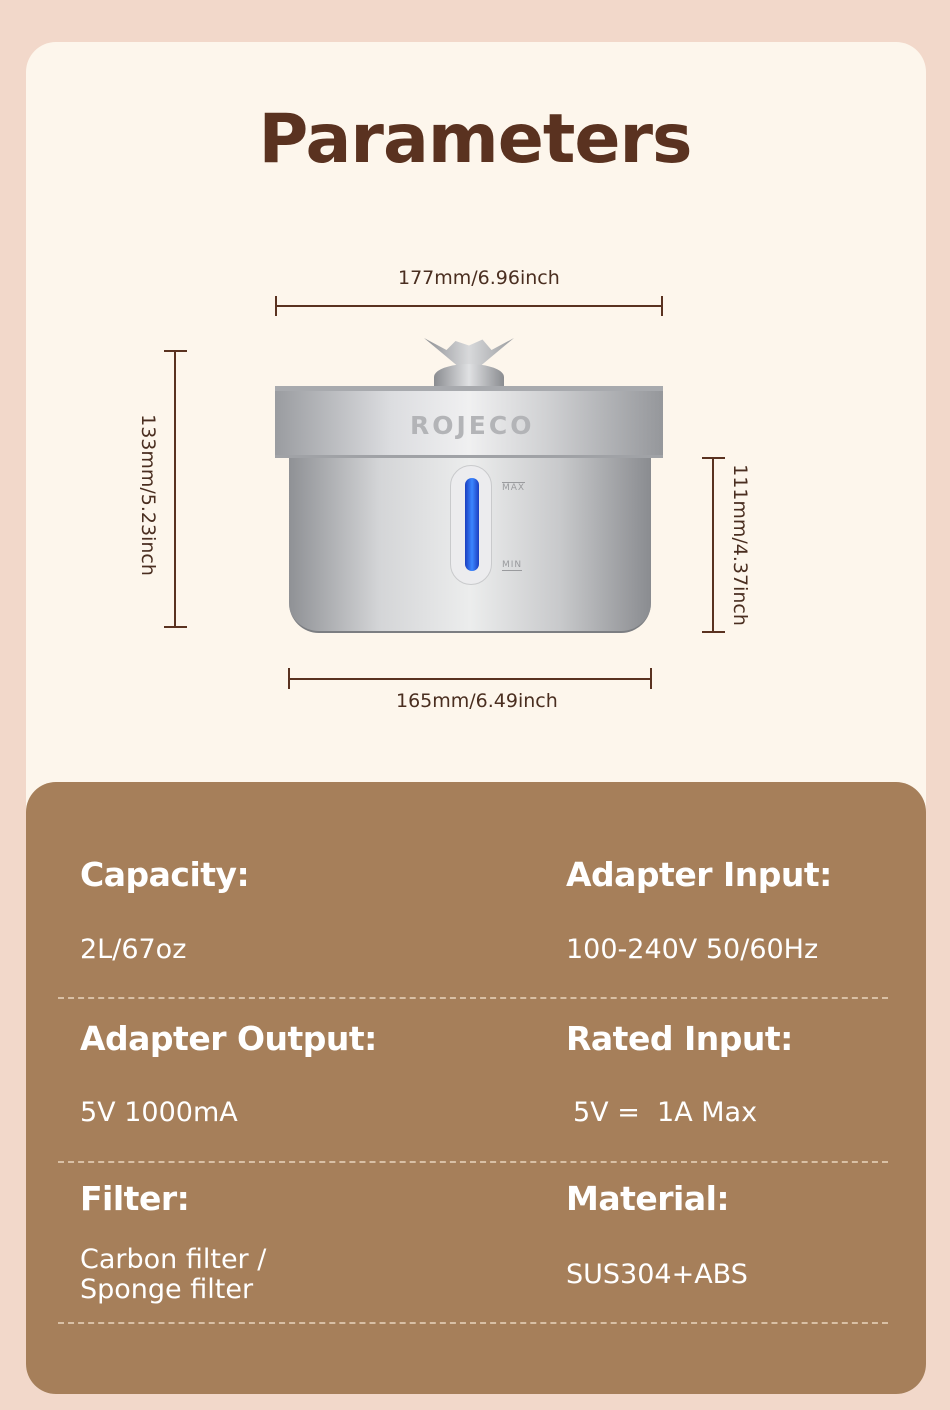  Describe the element at coordinates (512, 565) in the screenshot. I see `min-label: MIN` at that location.